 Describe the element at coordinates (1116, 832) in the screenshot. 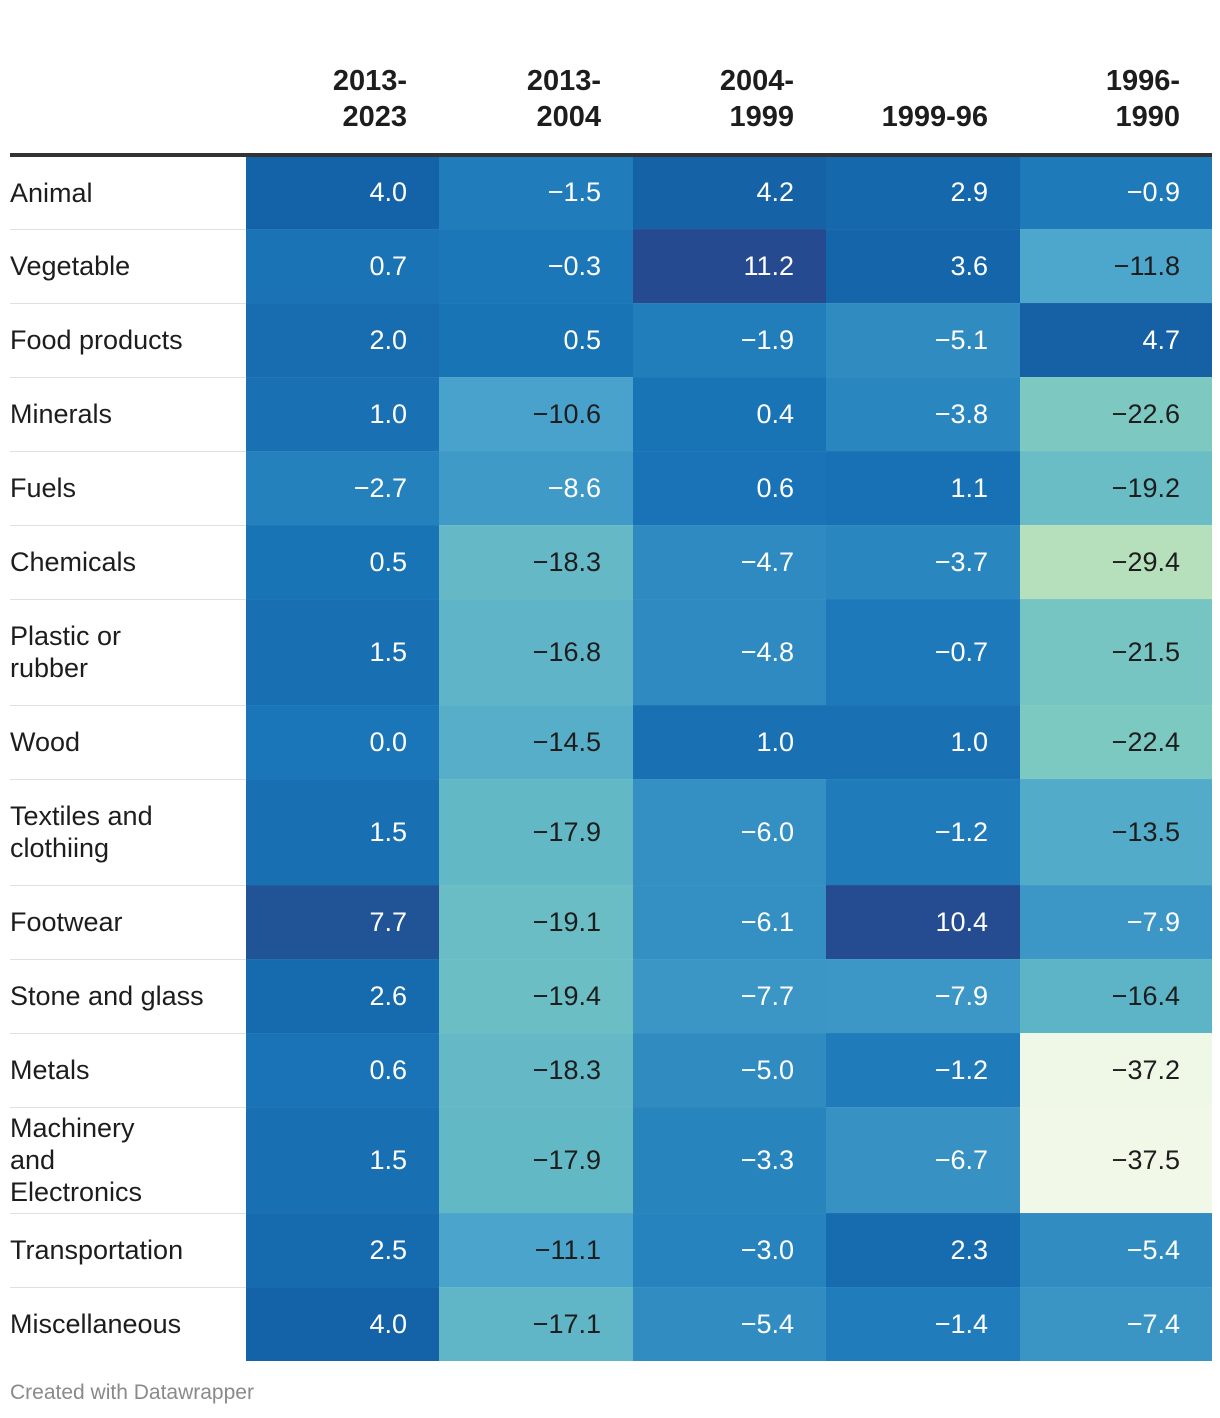

I see `heatmap-cell: −13.5` at that location.